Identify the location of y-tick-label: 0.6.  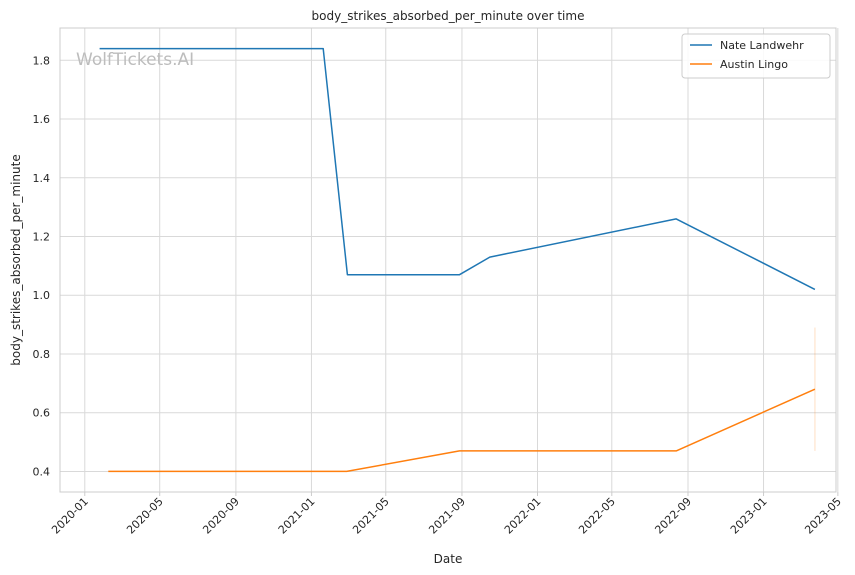
(42, 413).